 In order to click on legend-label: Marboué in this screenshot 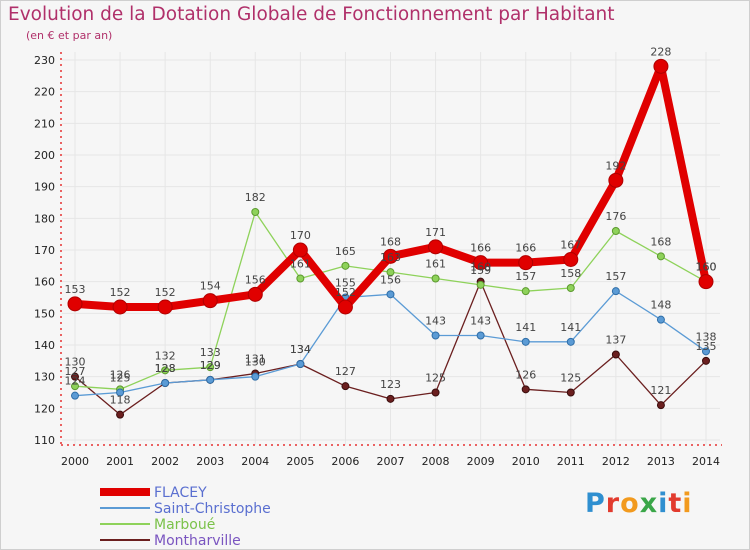, I will do `click(184, 525)`.